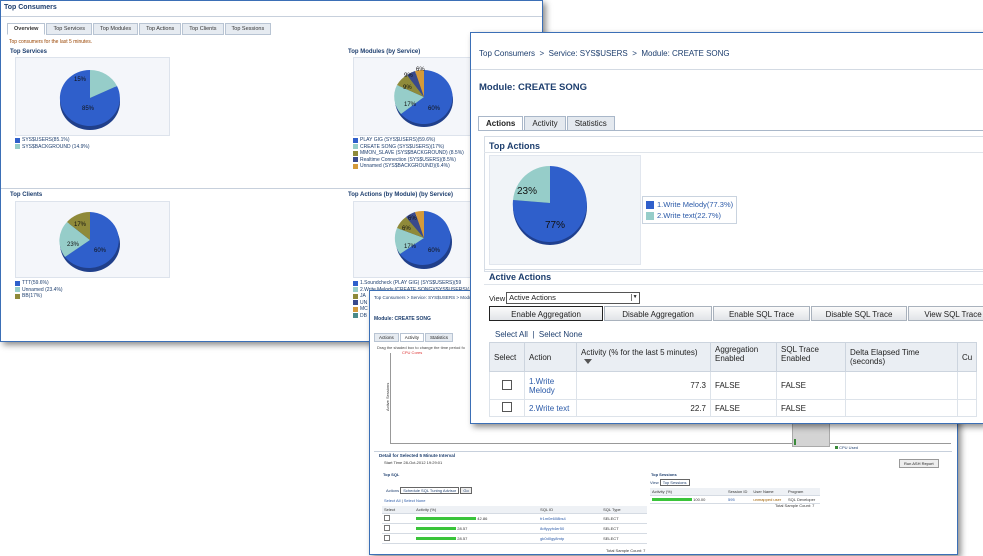  What do you see at coordinates (570, 528) in the screenshot?
I see `sql-id-link: 8dfyyyh4er50` at bounding box center [570, 528].